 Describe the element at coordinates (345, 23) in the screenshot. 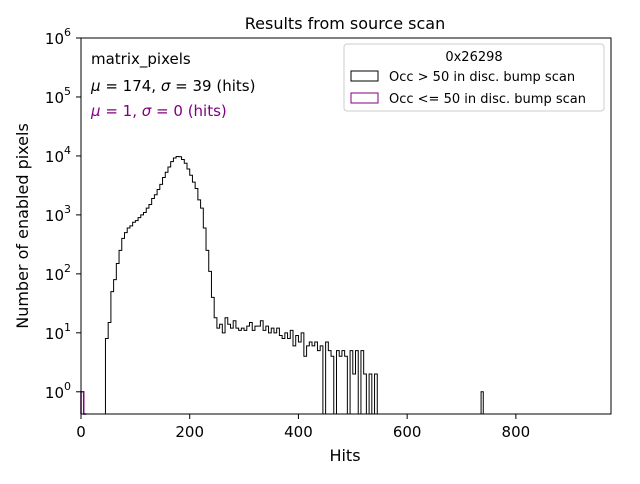

I see `chart-title: Results from source scan` at that location.